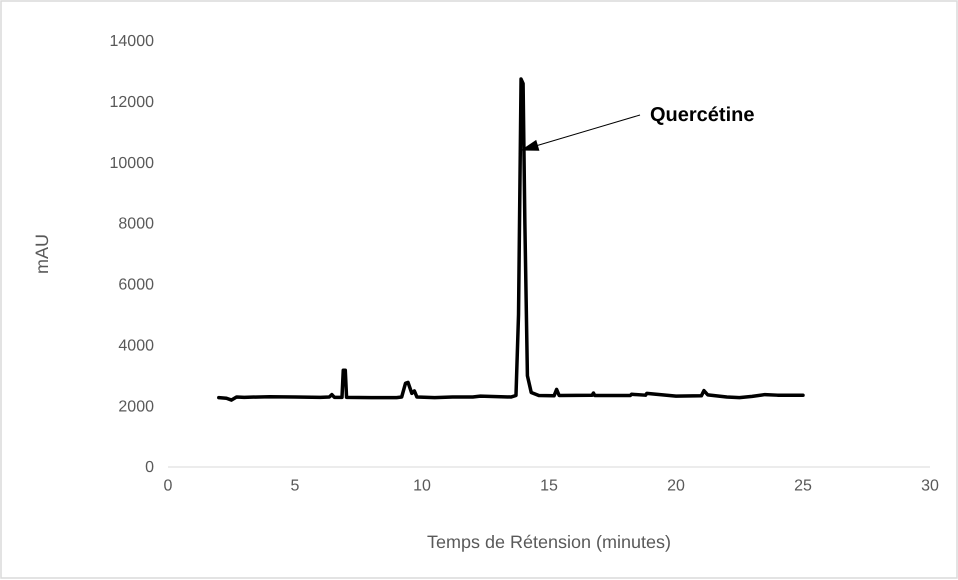 This screenshot has width=958, height=580. What do you see at coordinates (132, 163) in the screenshot?
I see `y-tick-label: 10000` at bounding box center [132, 163].